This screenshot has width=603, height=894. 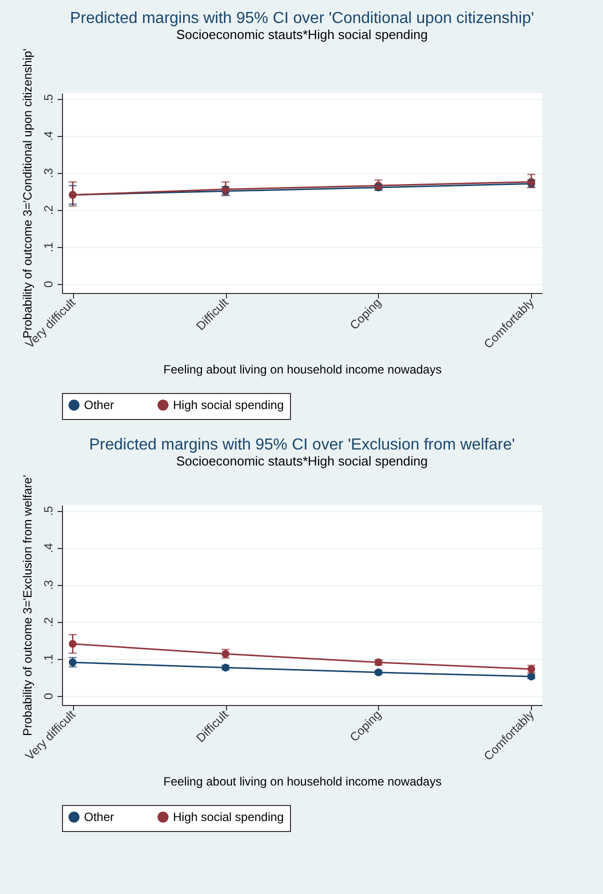 I want to click on chart-title: Predicted margins with 95% CI over 'Conditional upon citizenship', so click(x=302, y=19).